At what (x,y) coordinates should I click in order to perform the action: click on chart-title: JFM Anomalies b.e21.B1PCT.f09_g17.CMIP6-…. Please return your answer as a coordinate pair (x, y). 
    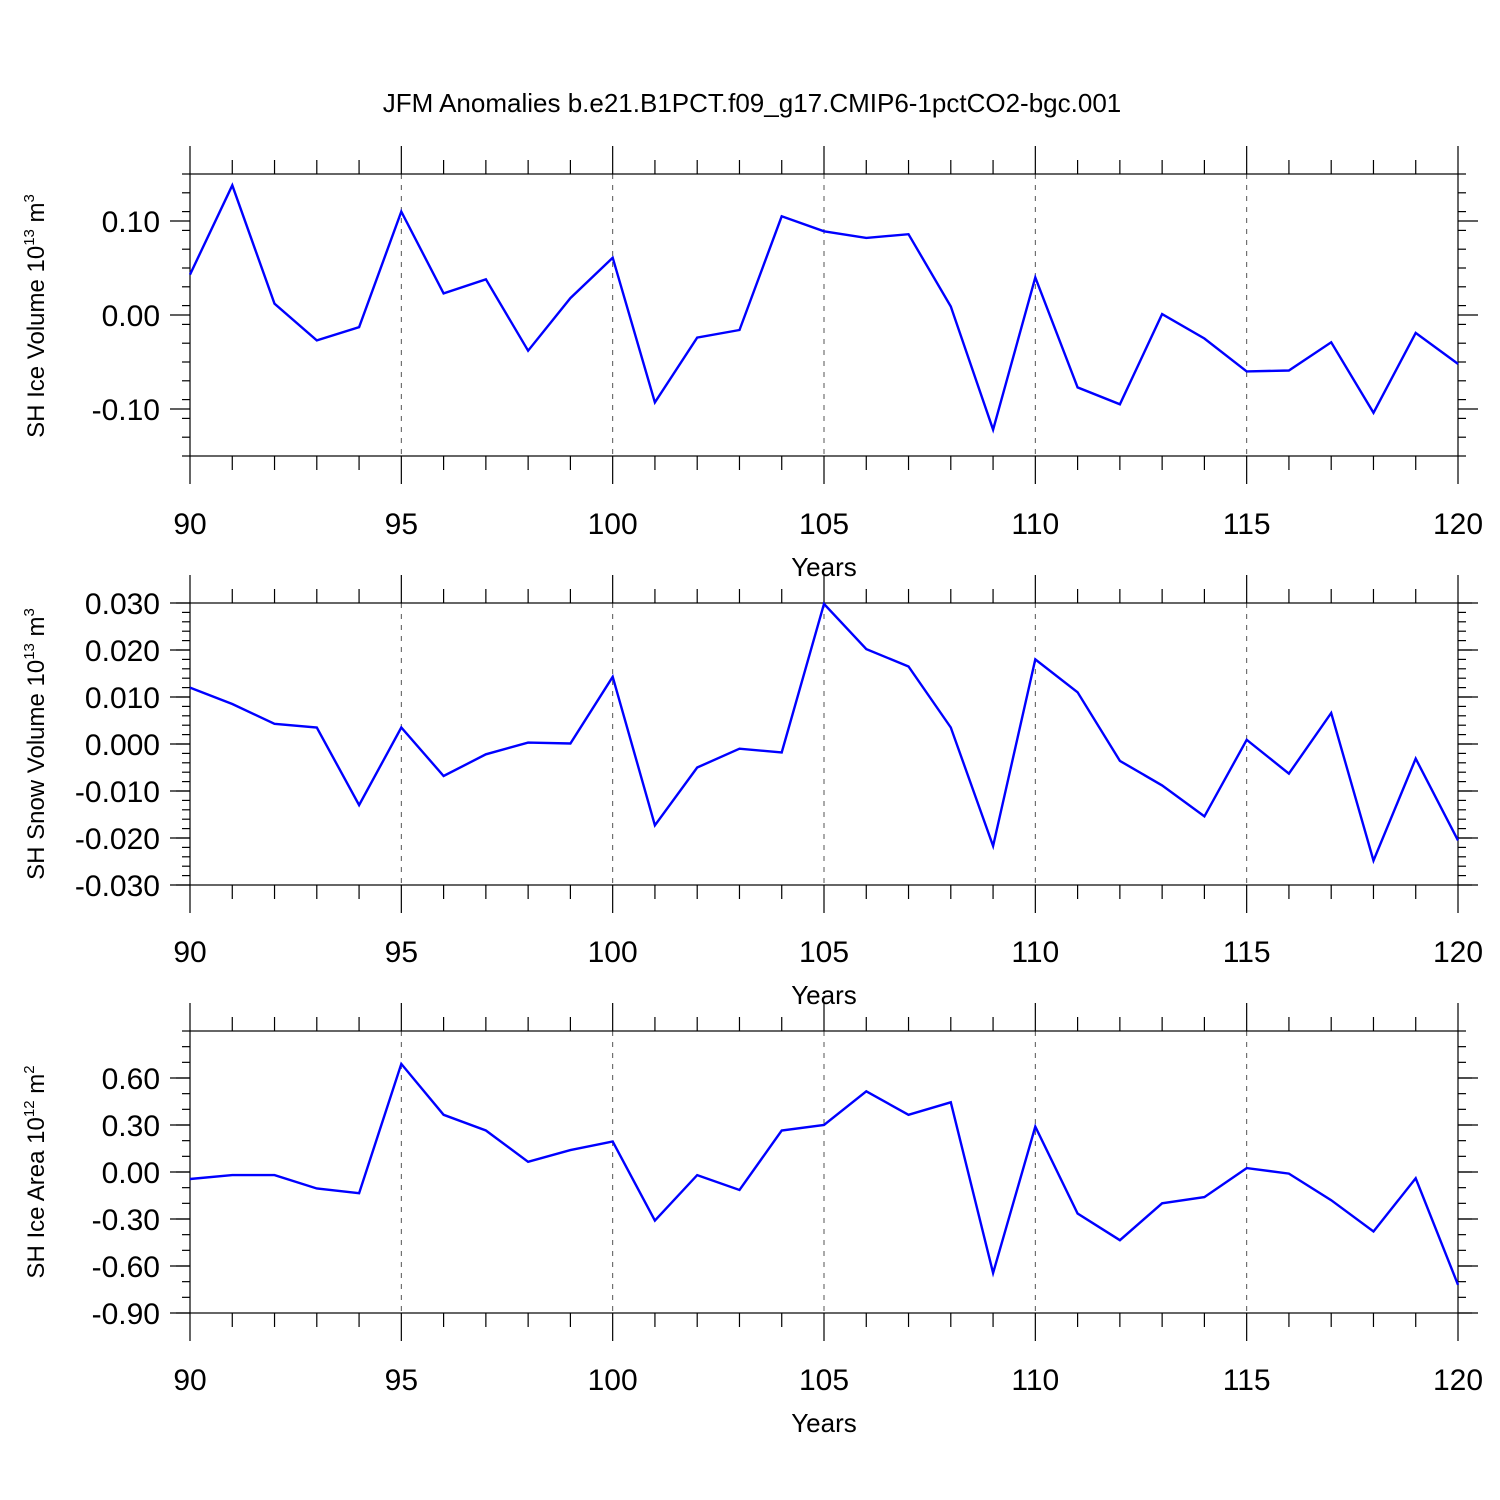
    Looking at the image, I should click on (752, 103).